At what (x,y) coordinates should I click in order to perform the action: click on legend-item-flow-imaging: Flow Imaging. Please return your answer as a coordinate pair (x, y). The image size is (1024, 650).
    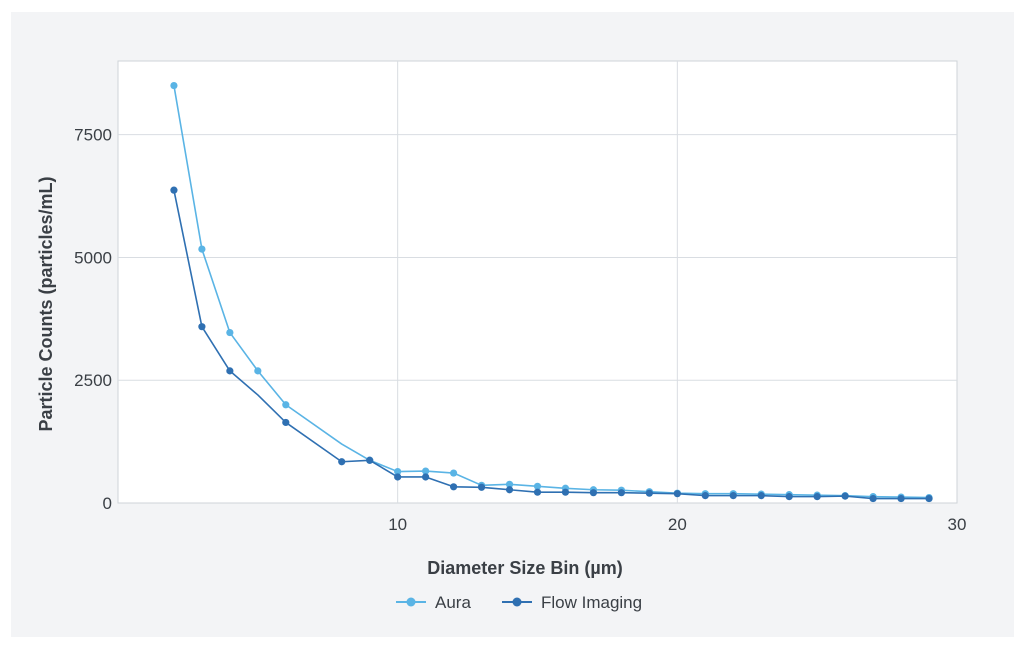
    Looking at the image, I should click on (572, 602).